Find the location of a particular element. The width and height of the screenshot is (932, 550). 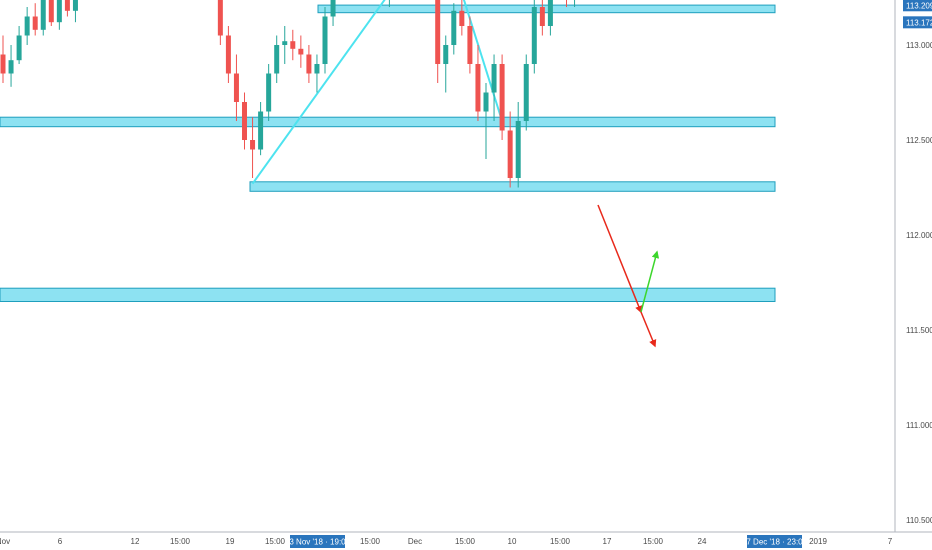

time-badge-label: 27 Dec '18 · 23:00 is located at coordinates (775, 542).